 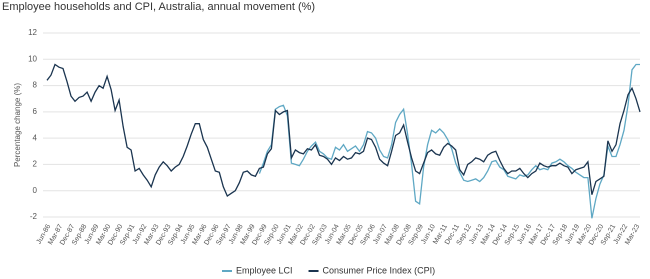 I want to click on y-tick-label: 4, so click(x=35, y=137).